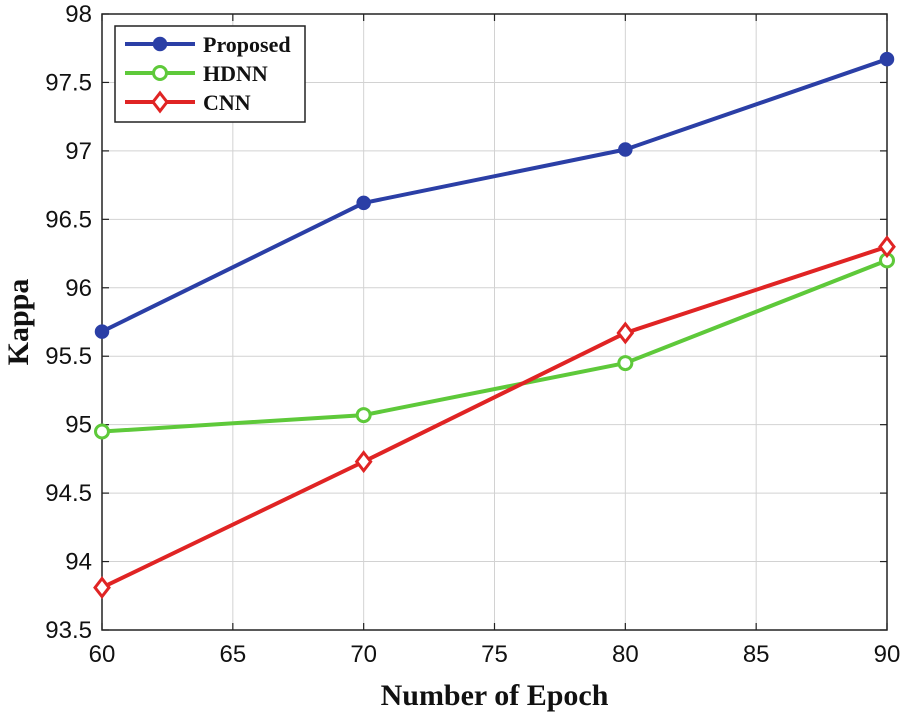 Image resolution: width=905 pixels, height=717 pixels. I want to click on y-tick-label: 94.5, so click(68, 493).